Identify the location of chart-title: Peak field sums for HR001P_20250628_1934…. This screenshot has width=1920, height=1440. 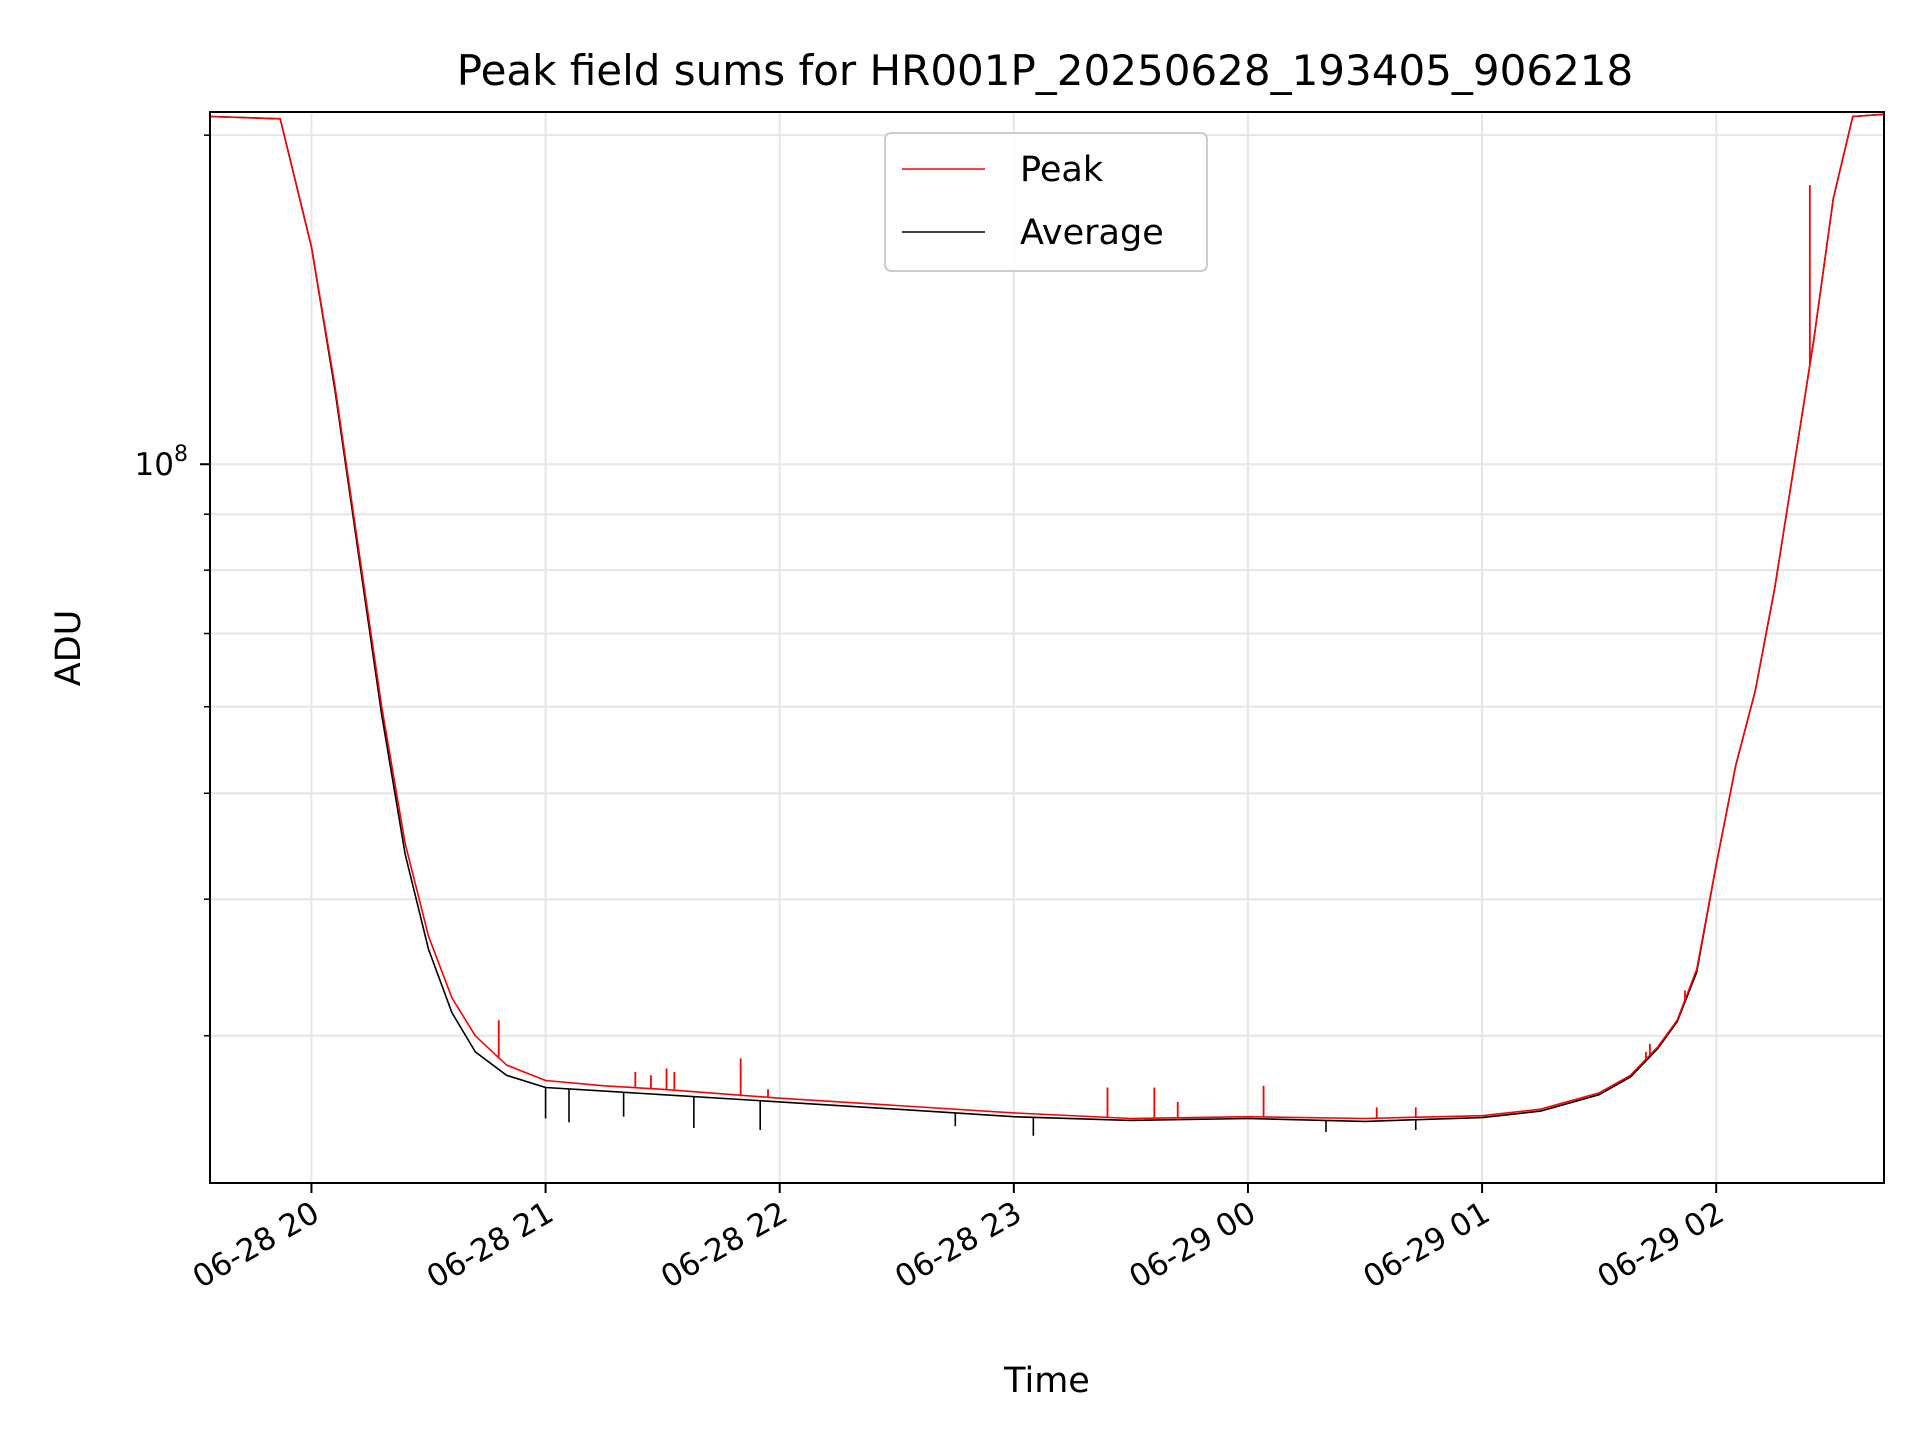
(1045, 70).